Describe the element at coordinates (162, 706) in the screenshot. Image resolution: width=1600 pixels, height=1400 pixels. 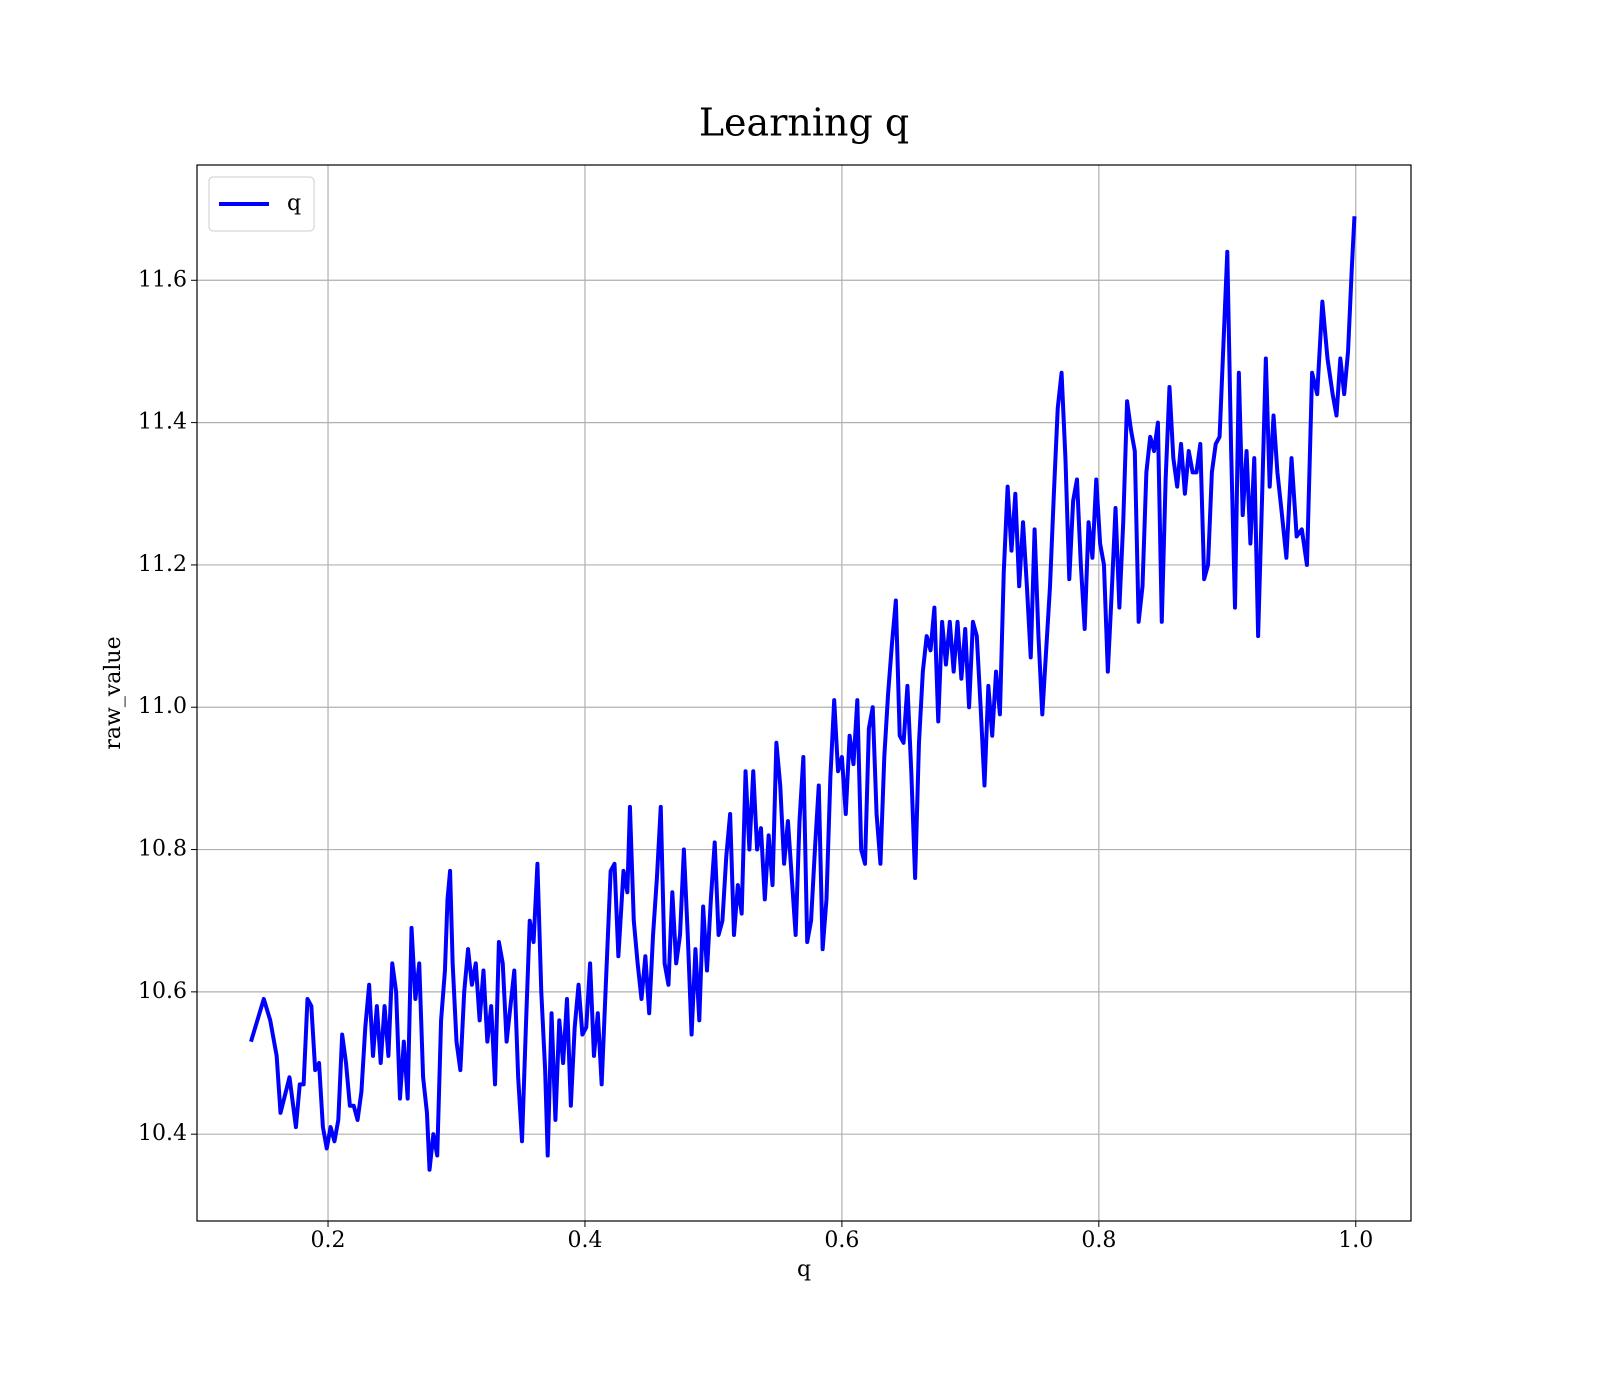
I see `y-tick-label: 11.0` at that location.